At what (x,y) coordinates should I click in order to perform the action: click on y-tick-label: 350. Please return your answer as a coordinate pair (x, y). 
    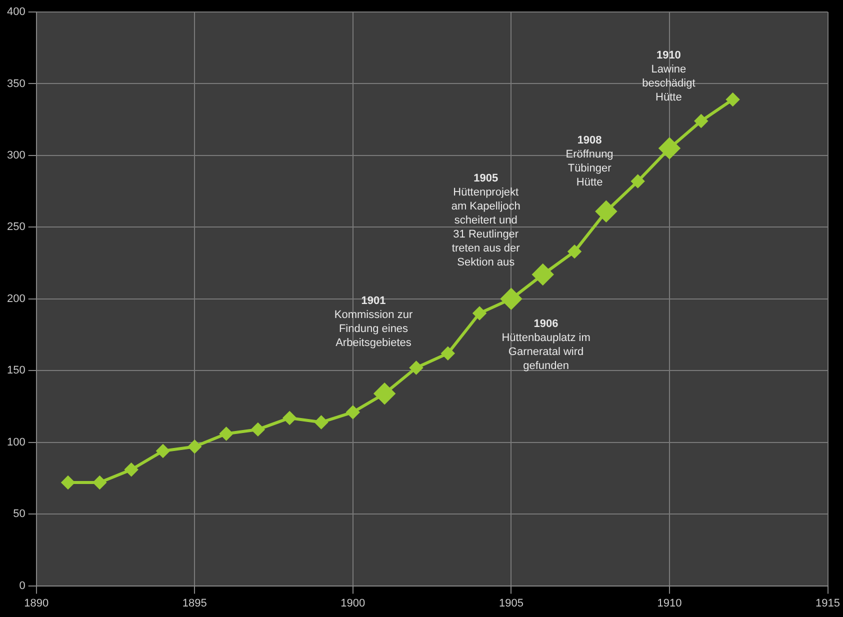
    Looking at the image, I should click on (16, 84).